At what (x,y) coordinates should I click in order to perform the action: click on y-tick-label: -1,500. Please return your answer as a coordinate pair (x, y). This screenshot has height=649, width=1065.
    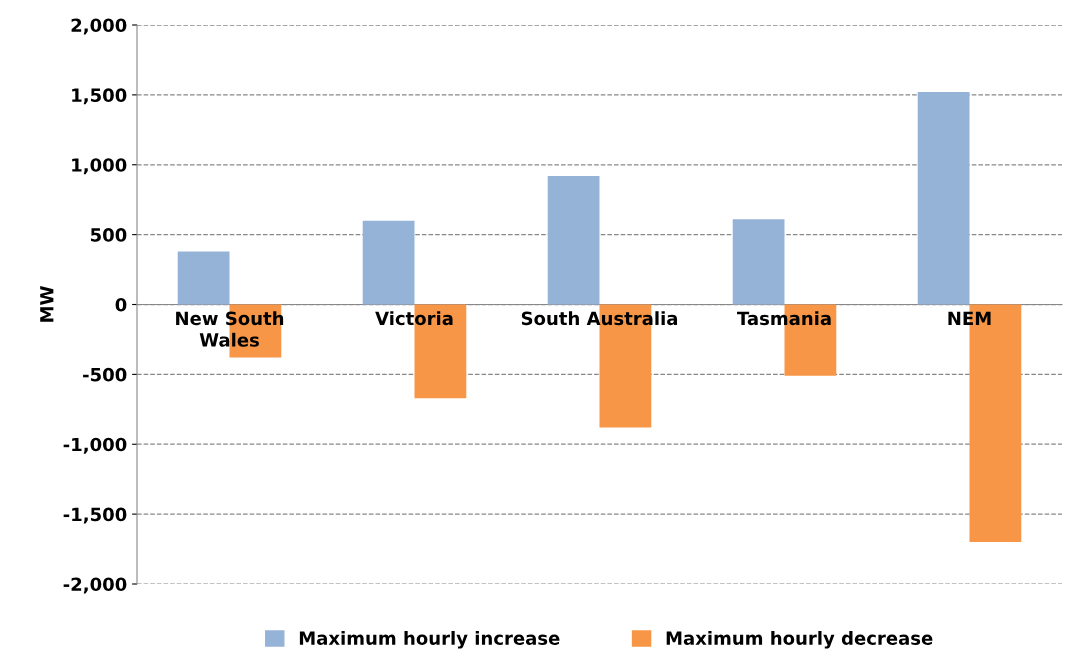
    Looking at the image, I should click on (95, 515).